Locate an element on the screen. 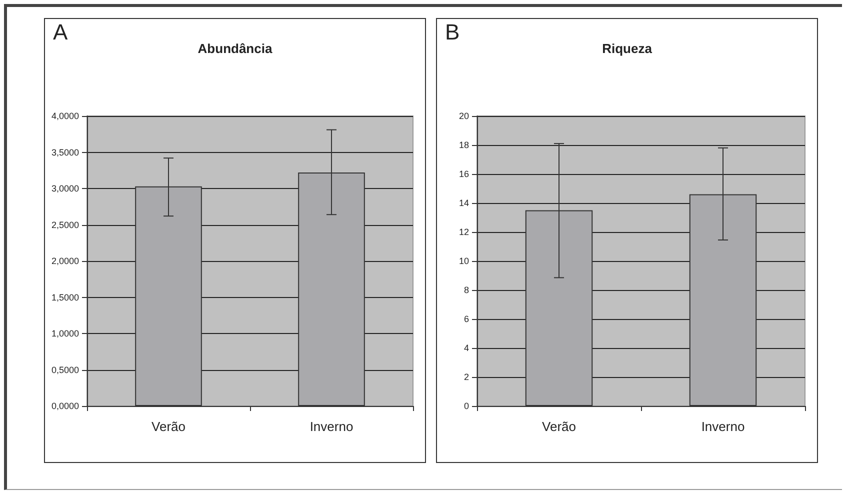 This screenshot has width=850, height=497. y-tick-label: 0,0000 is located at coordinates (65, 406).